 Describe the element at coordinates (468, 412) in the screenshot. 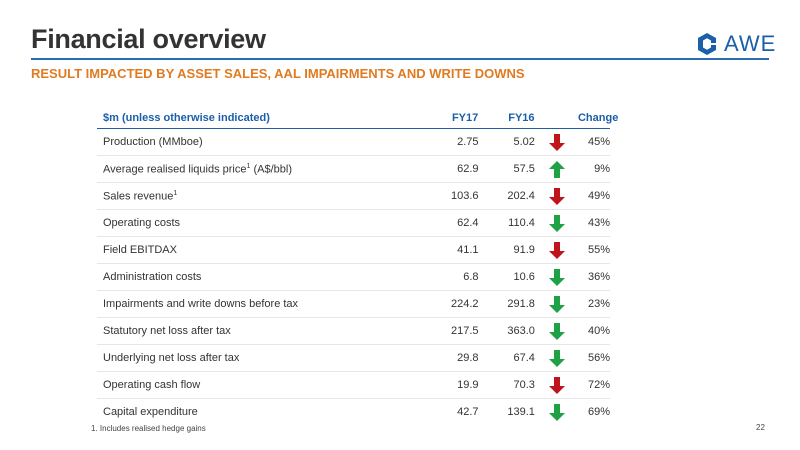

I see `cell-fy17: 42.7` at that location.